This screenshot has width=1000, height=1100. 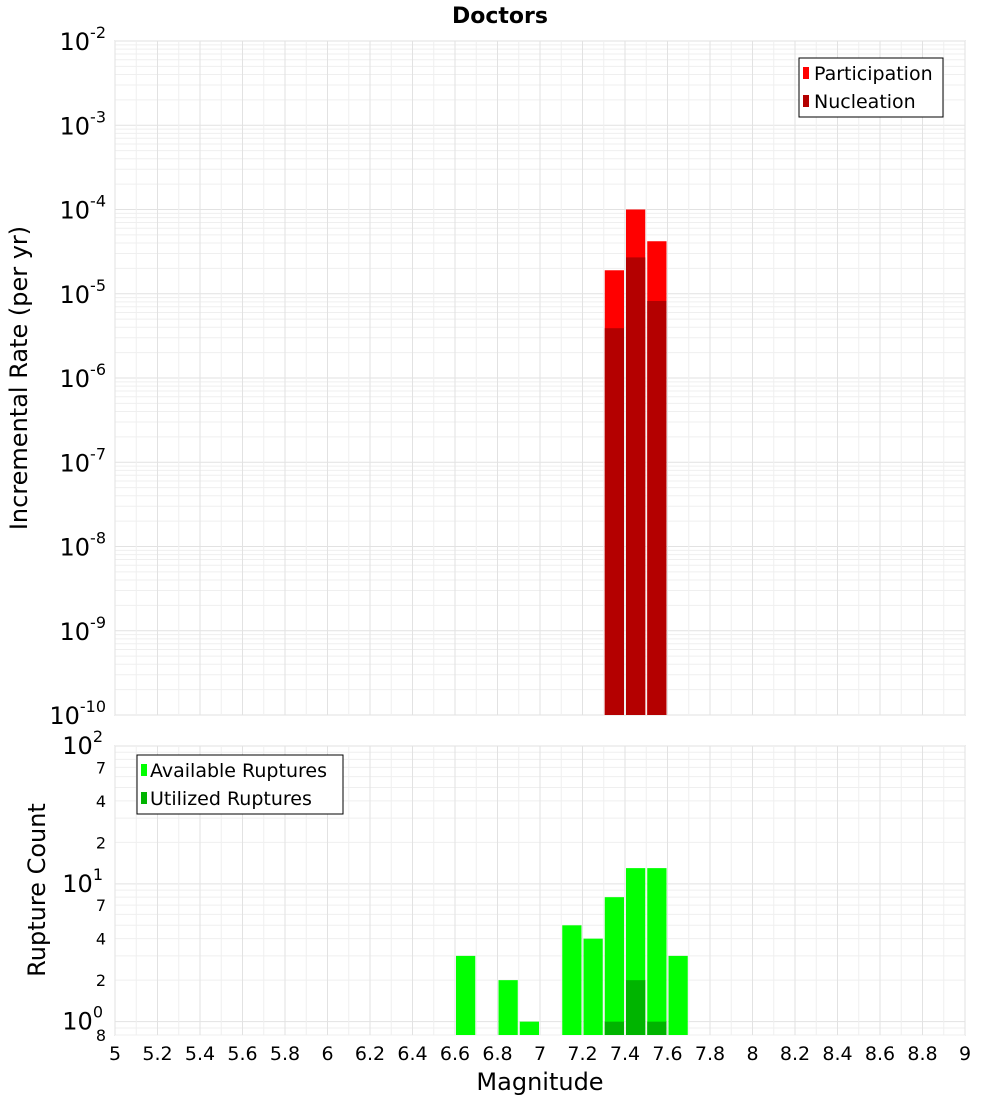 What do you see at coordinates (582, 1054) in the screenshot?
I see `x-tick-label: 7.2` at bounding box center [582, 1054].